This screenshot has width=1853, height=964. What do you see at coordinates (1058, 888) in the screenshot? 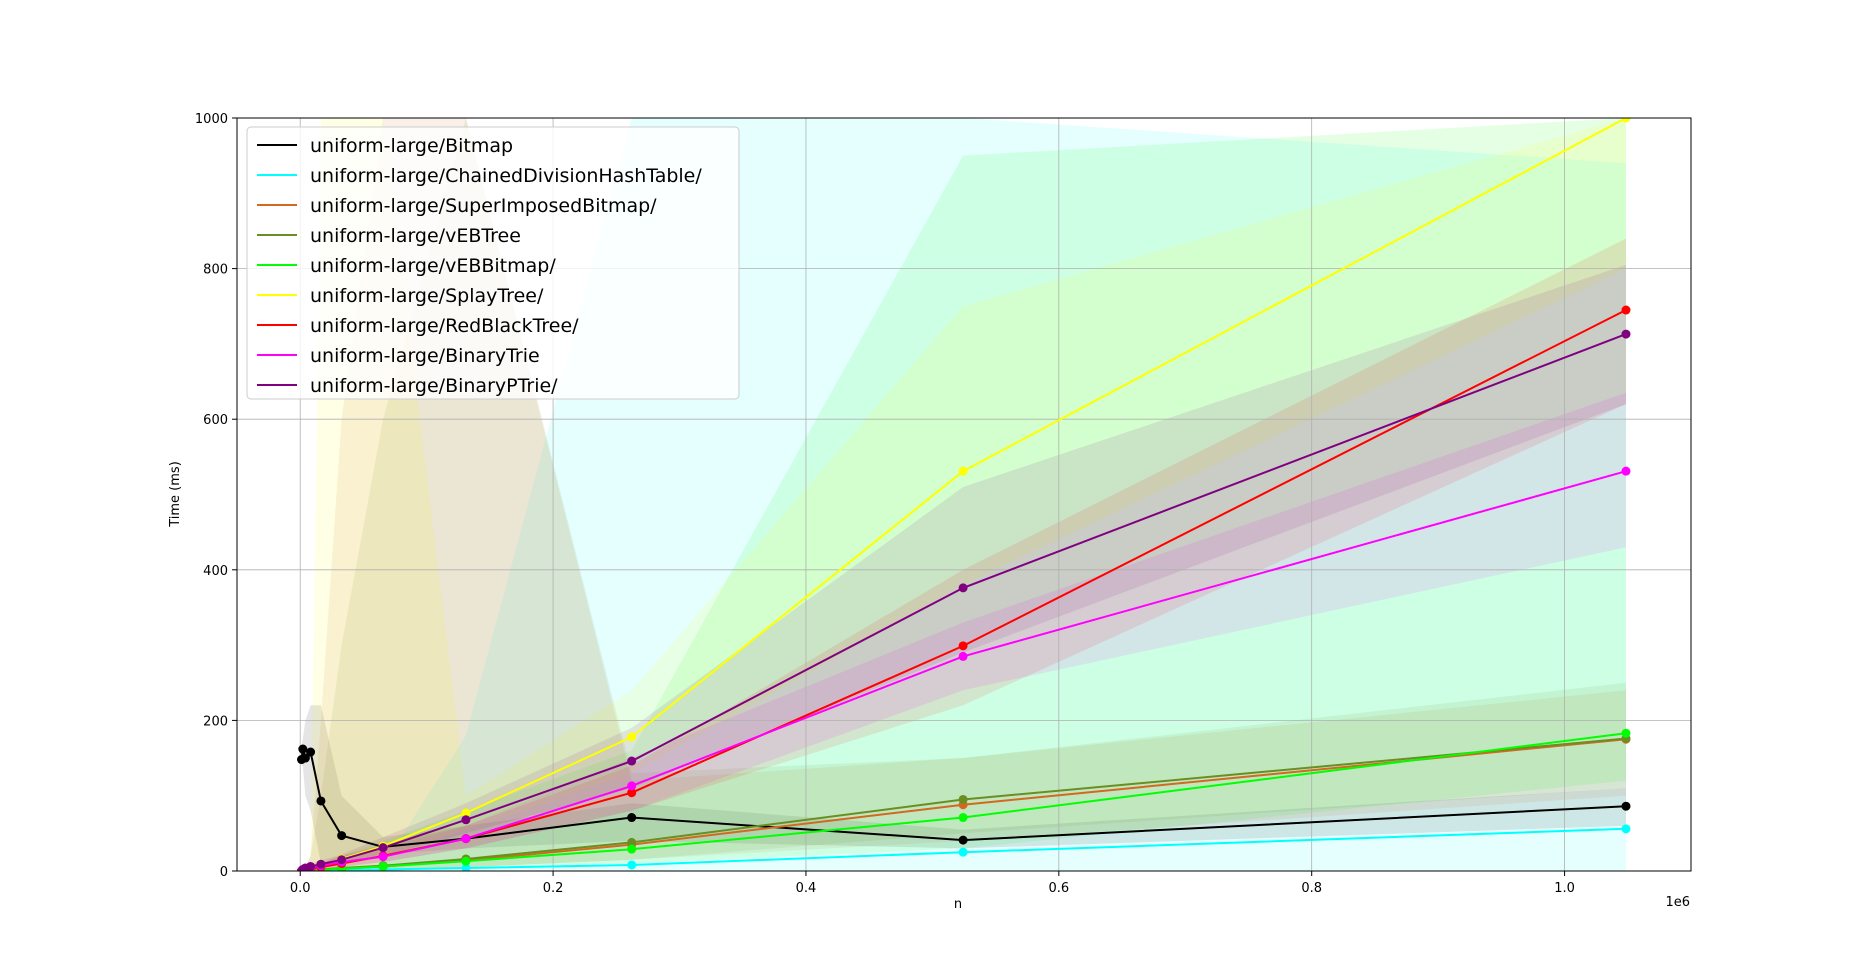
I see `x-tick-label-3: 0.6` at bounding box center [1058, 888].